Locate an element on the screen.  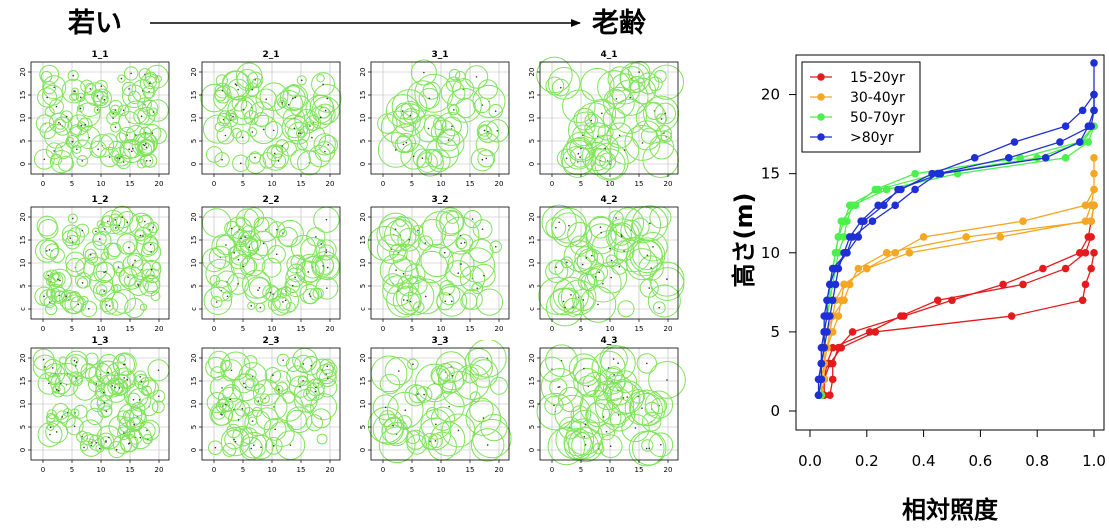
panel-title: 2_2 is located at coordinates (270, 200).